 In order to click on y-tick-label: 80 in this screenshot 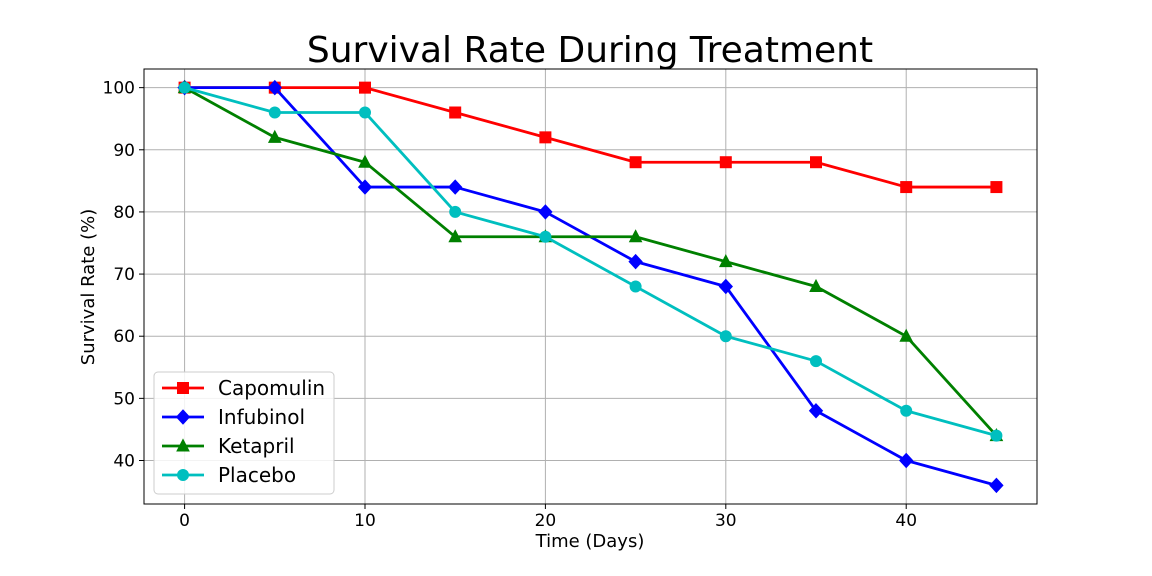, I will do `click(124, 213)`.